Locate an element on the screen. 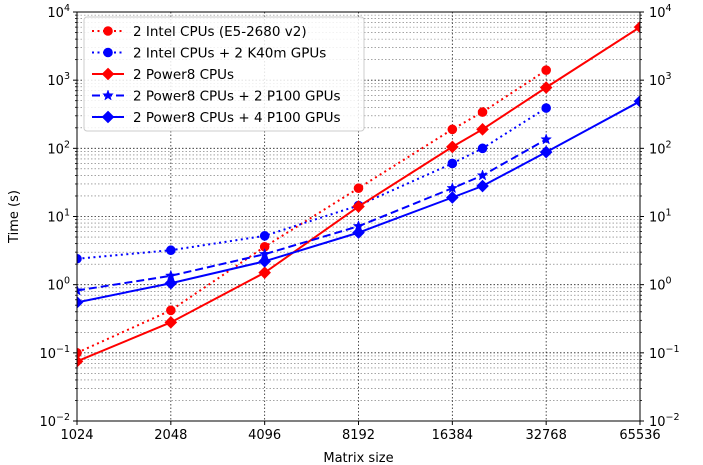  legend-entry: 2 Power8 CPUs is located at coordinates (163, 75).